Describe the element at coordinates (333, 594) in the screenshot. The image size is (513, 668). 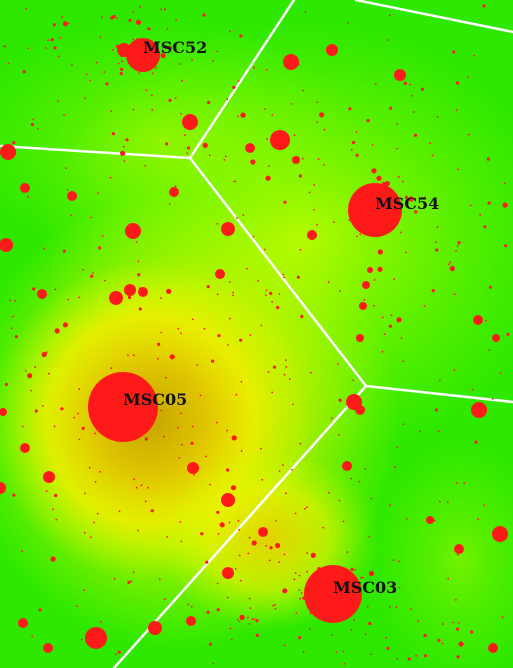
I see `hub-marker-msc03` at that location.